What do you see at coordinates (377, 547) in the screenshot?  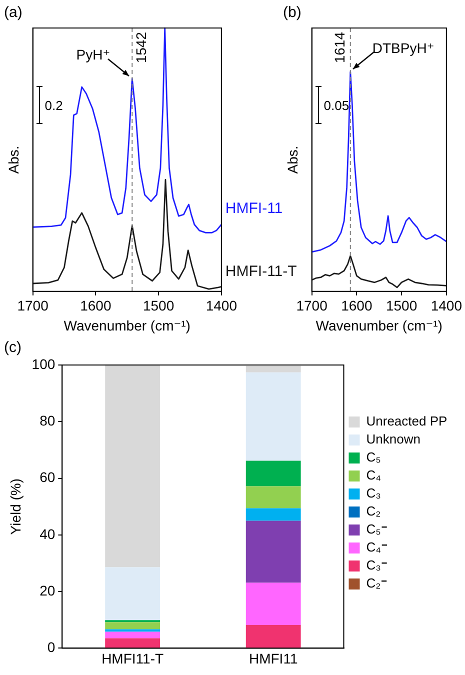 I see `legend-label: C₄⁼` at bounding box center [377, 547].